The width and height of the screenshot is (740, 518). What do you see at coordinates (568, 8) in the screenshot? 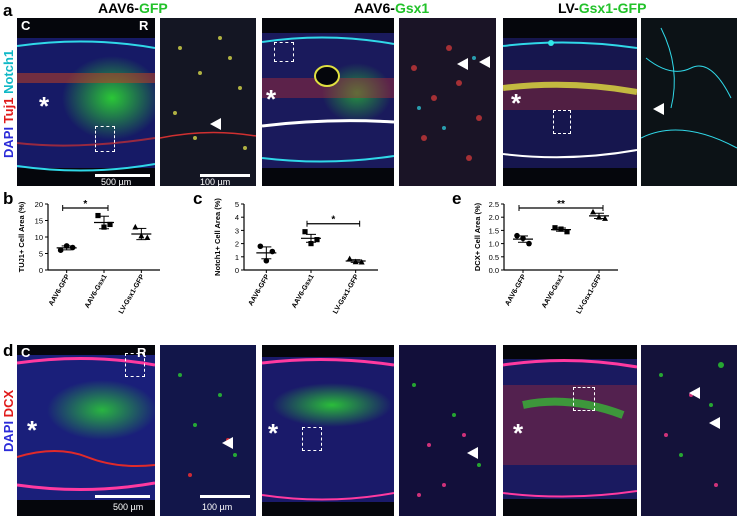
I see `title-prefix: LV-` at bounding box center [568, 8].